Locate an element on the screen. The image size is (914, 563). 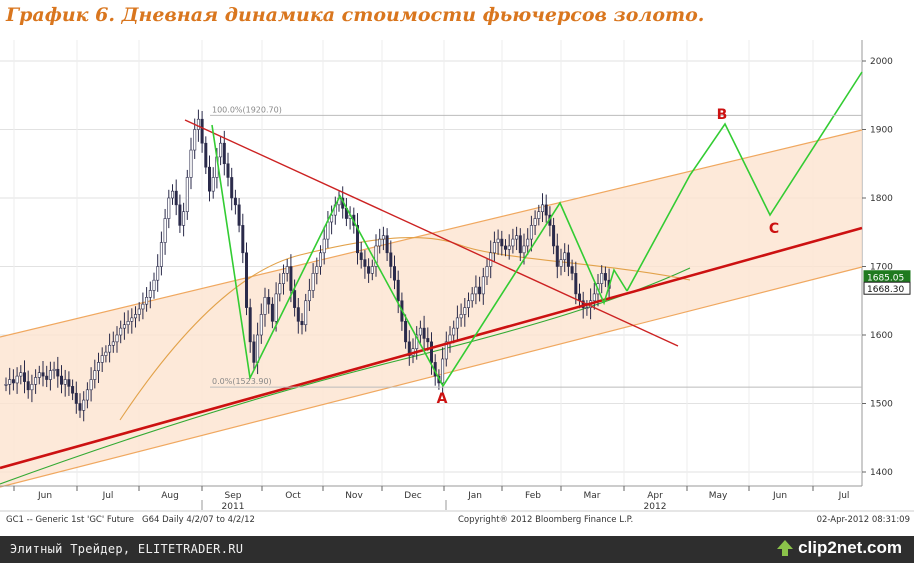
y-tick-label: 1500 is located at coordinates (881, 405).